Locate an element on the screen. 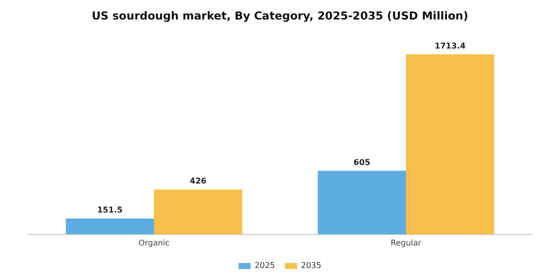 The image size is (560, 280). data-label: 151.5 is located at coordinates (110, 210).